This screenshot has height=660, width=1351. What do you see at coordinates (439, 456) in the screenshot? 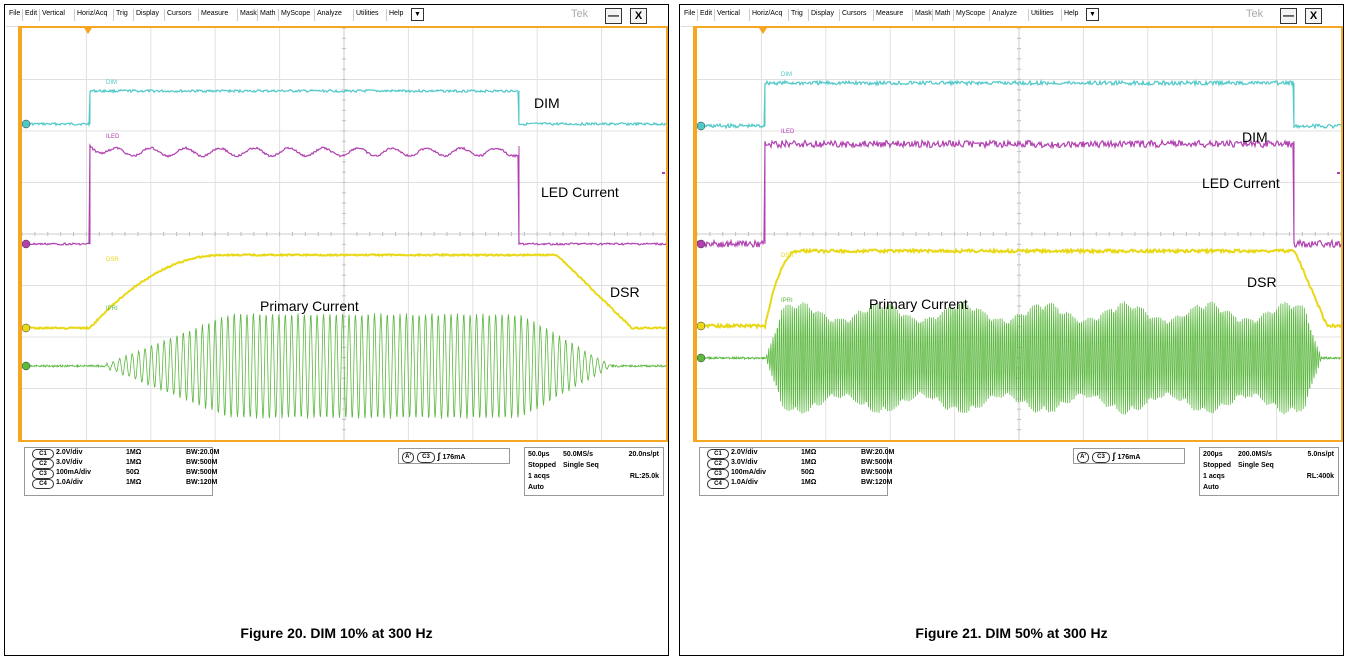
I see `rising-edge-icon: ∫` at bounding box center [439, 456].